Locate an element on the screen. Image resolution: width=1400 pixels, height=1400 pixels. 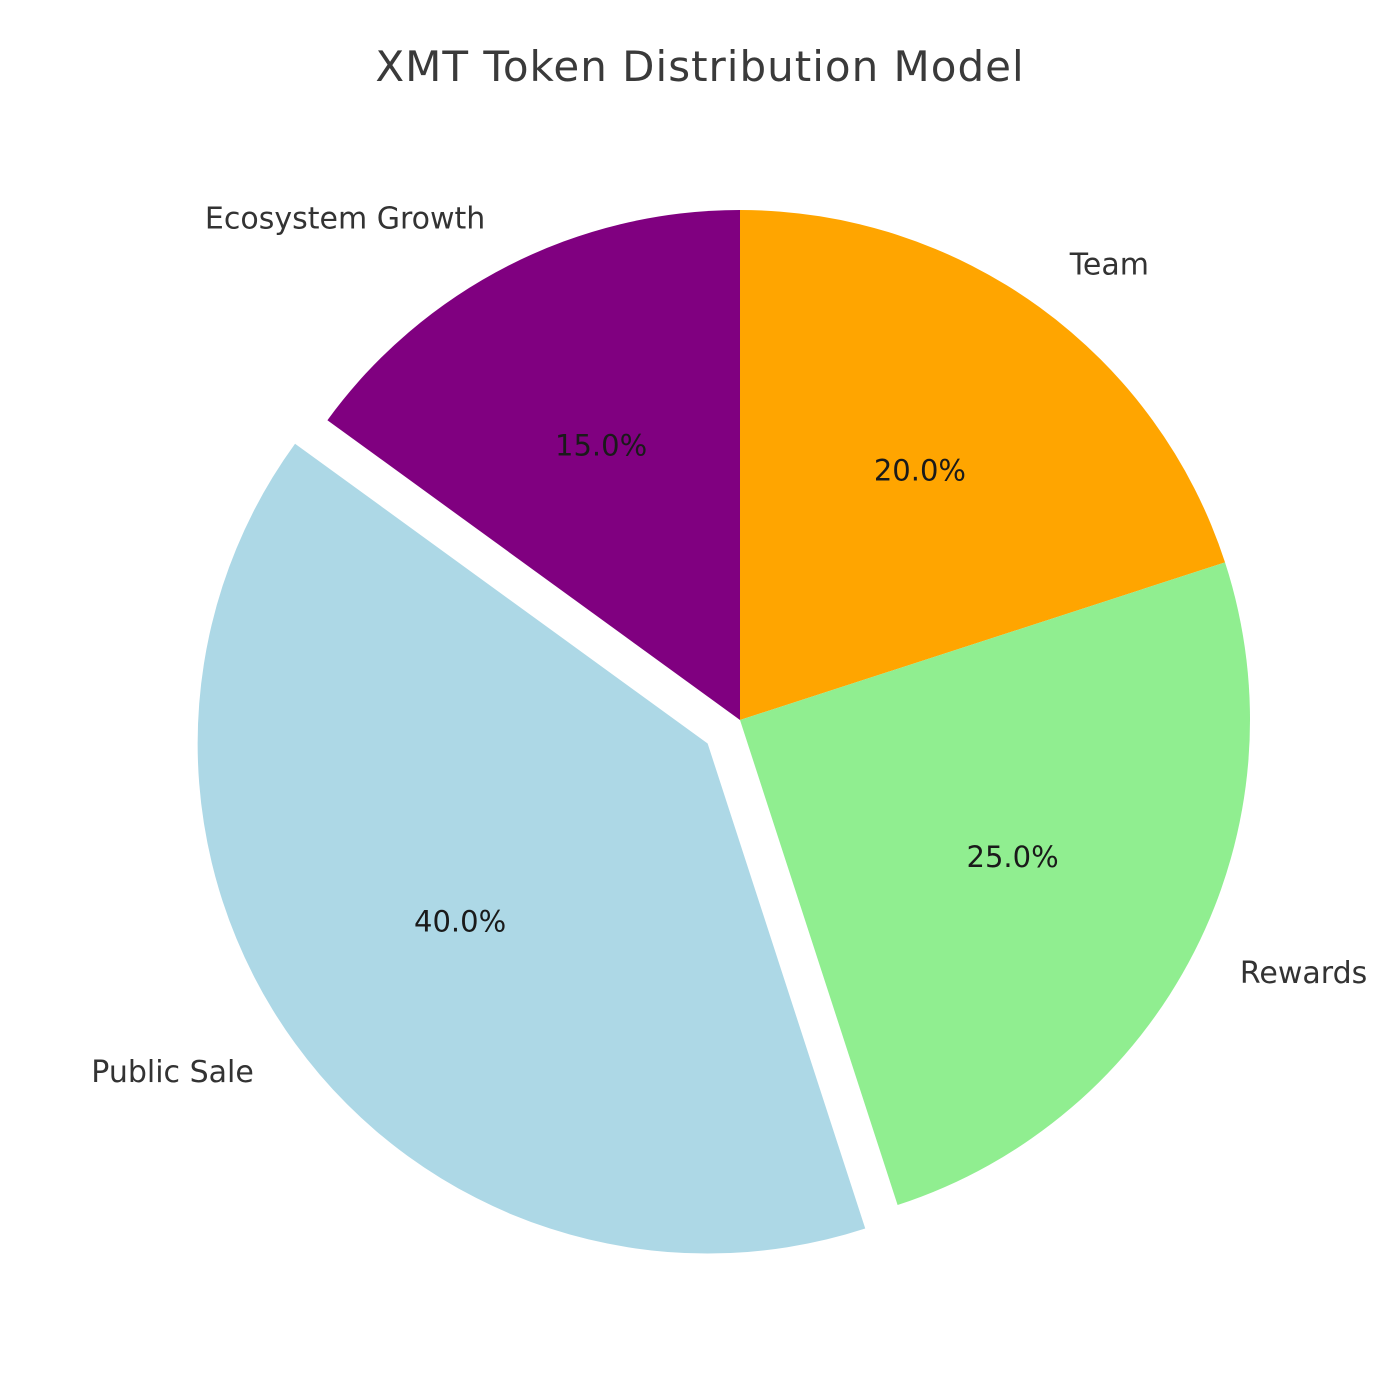
pie-label-rewards: Rewards is located at coordinates (1303, 973).